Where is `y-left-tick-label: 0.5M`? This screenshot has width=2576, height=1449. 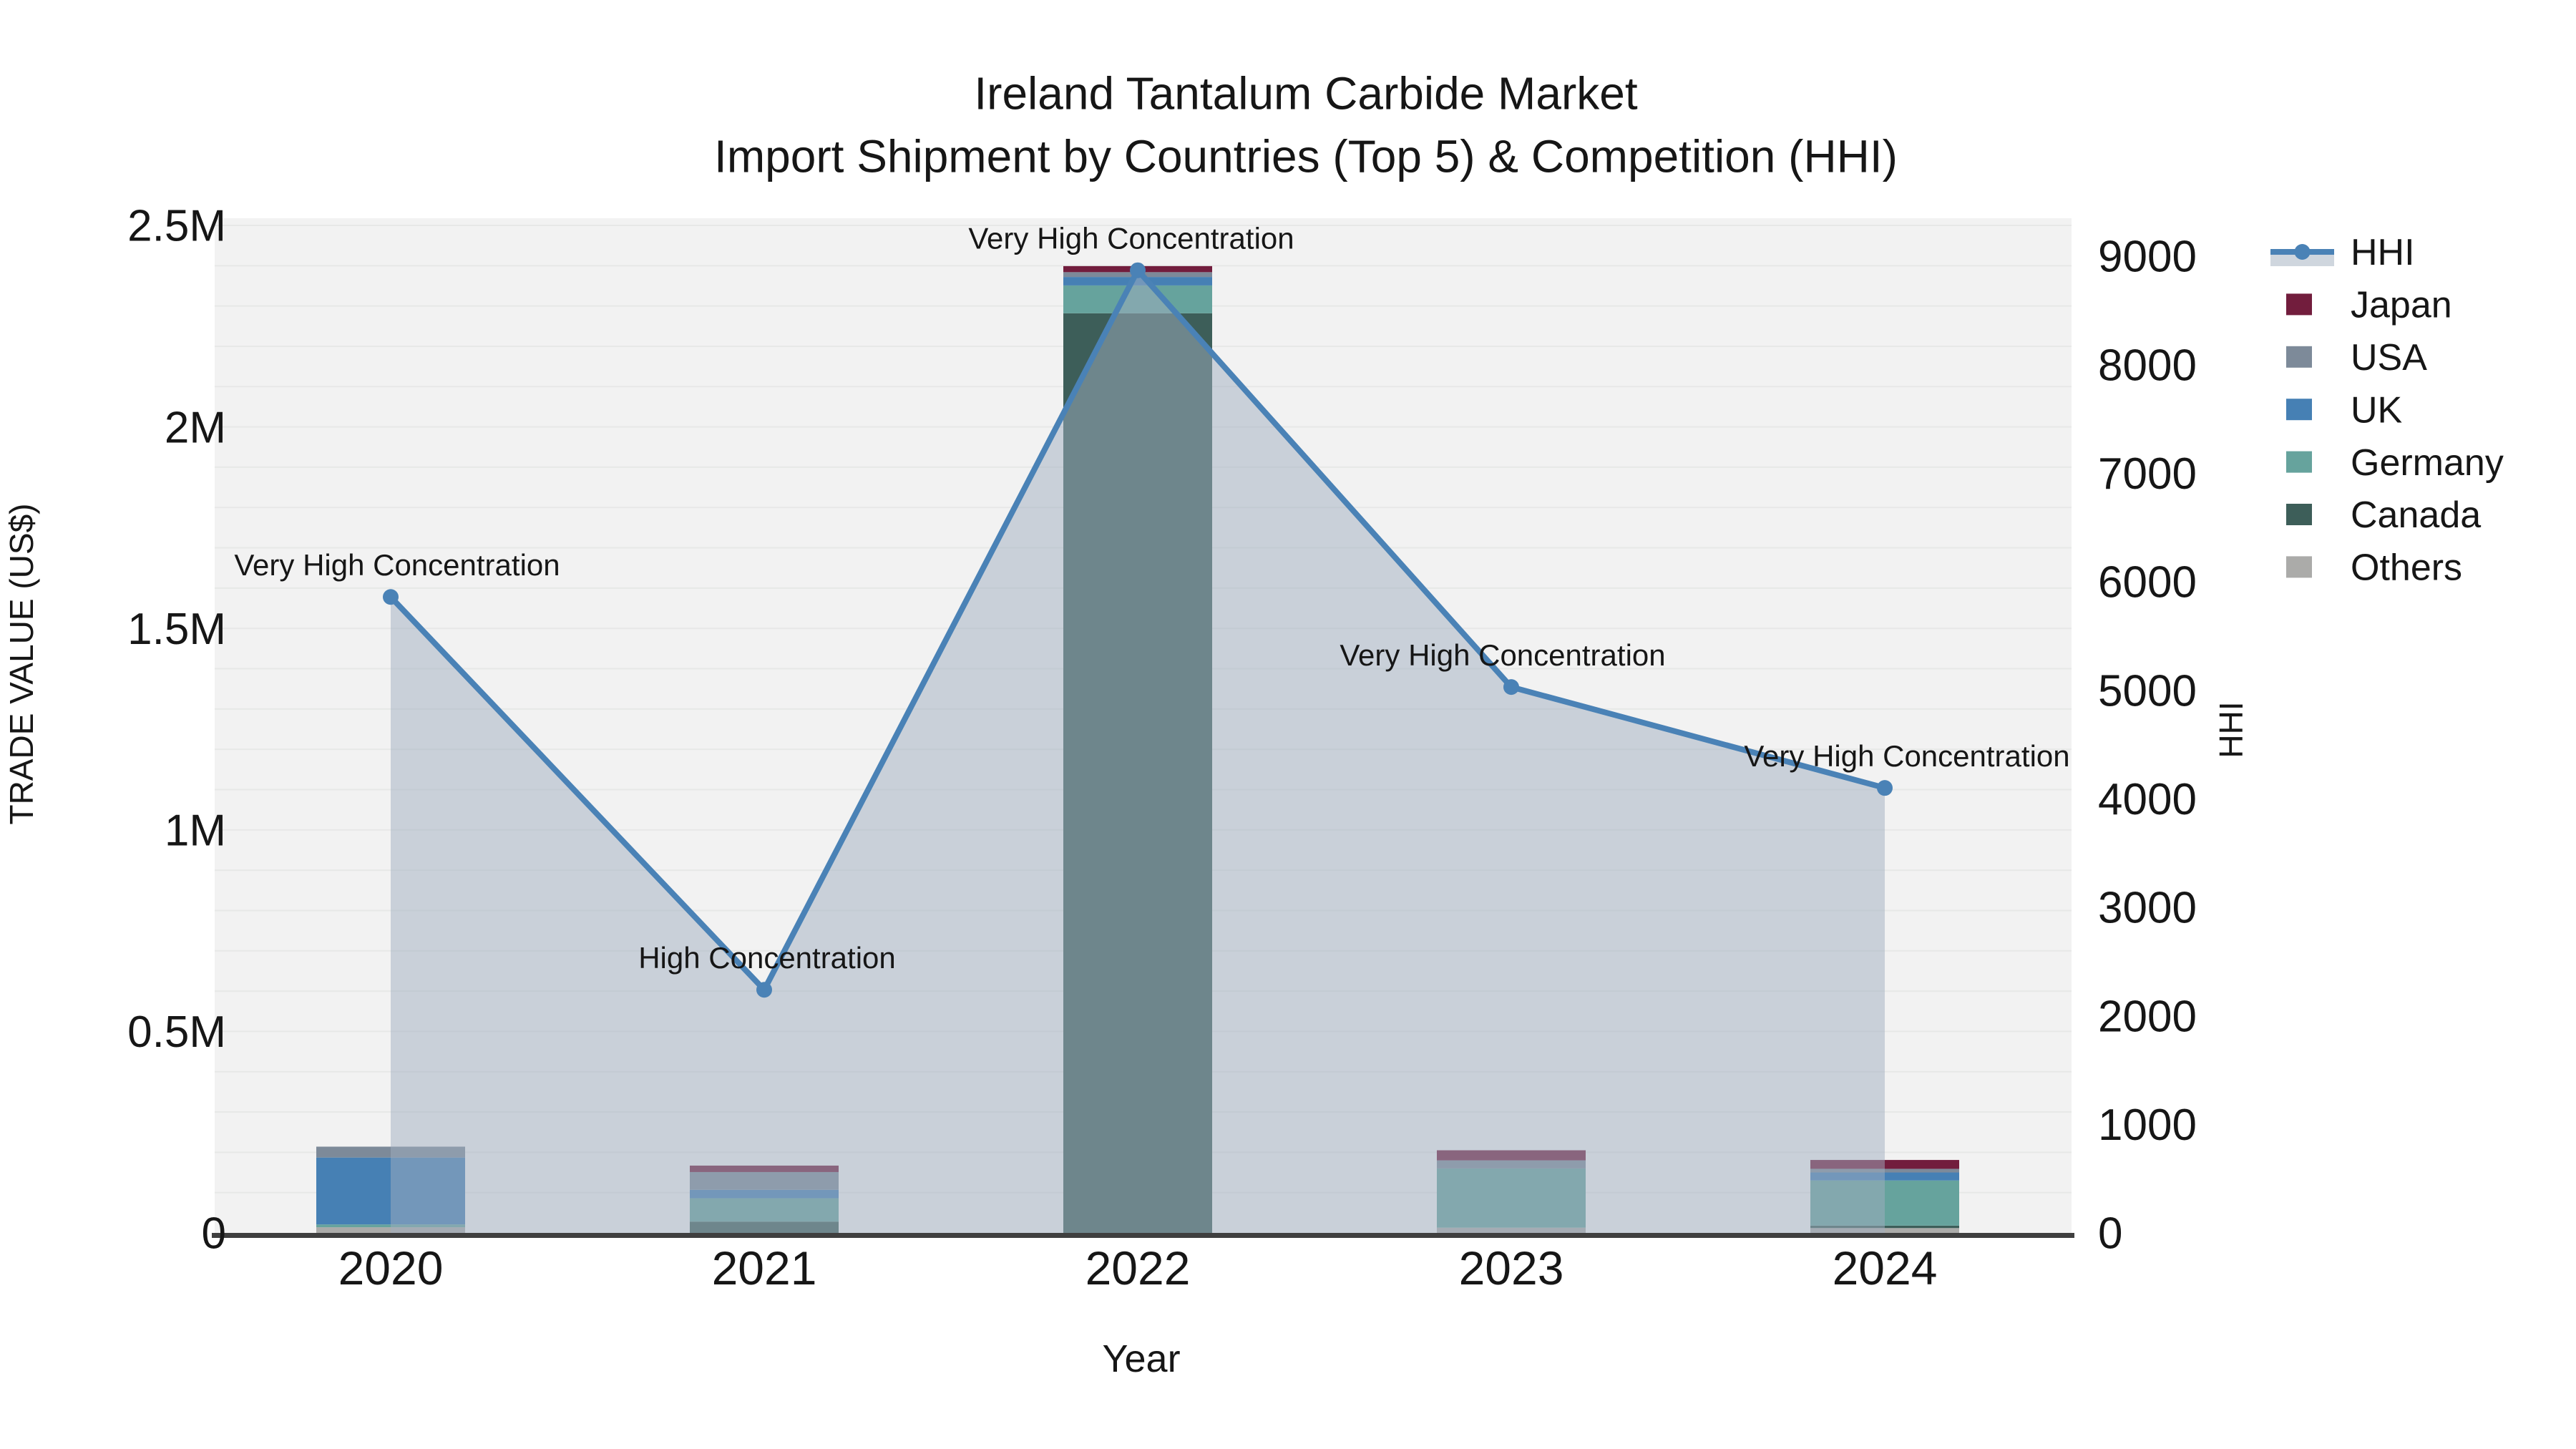
y-left-tick-label: 0.5M is located at coordinates (176, 1032).